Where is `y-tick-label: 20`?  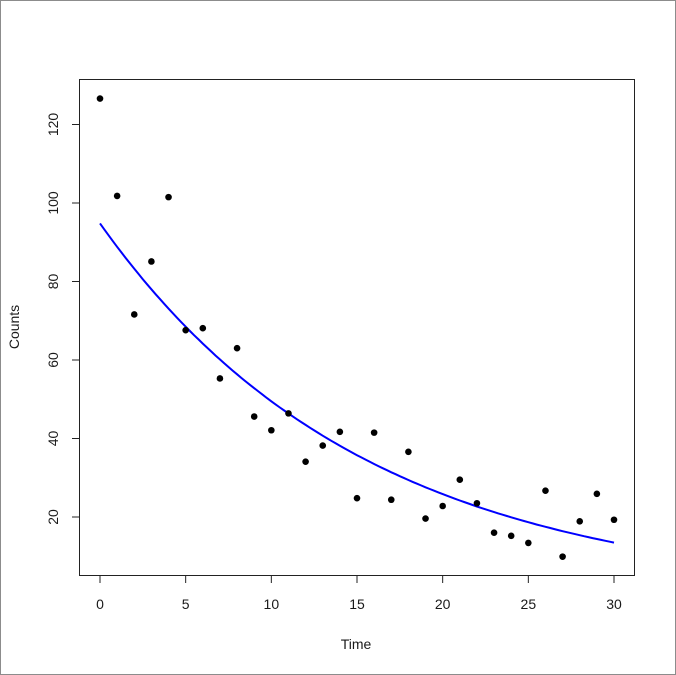 y-tick-label: 20 is located at coordinates (53, 517).